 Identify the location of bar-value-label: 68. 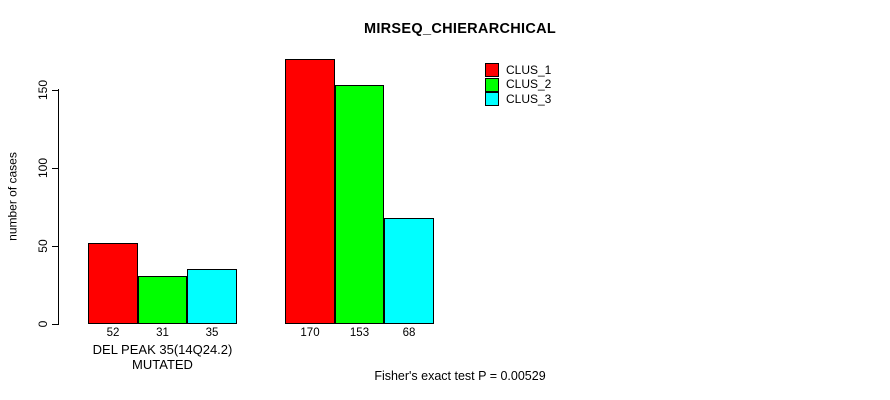
(409, 333).